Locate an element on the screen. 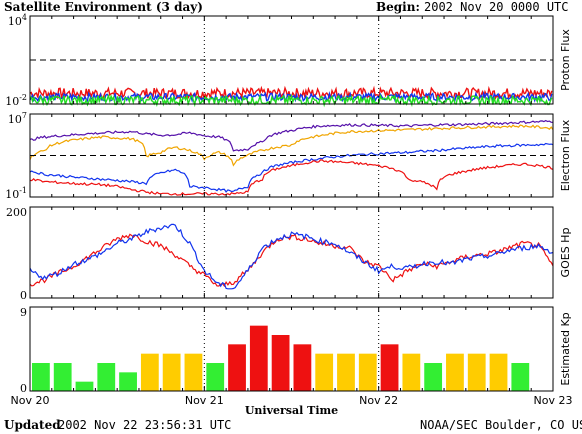  updated-value: 2002 Nov 22 23:56:31 UTC is located at coordinates (145, 425).